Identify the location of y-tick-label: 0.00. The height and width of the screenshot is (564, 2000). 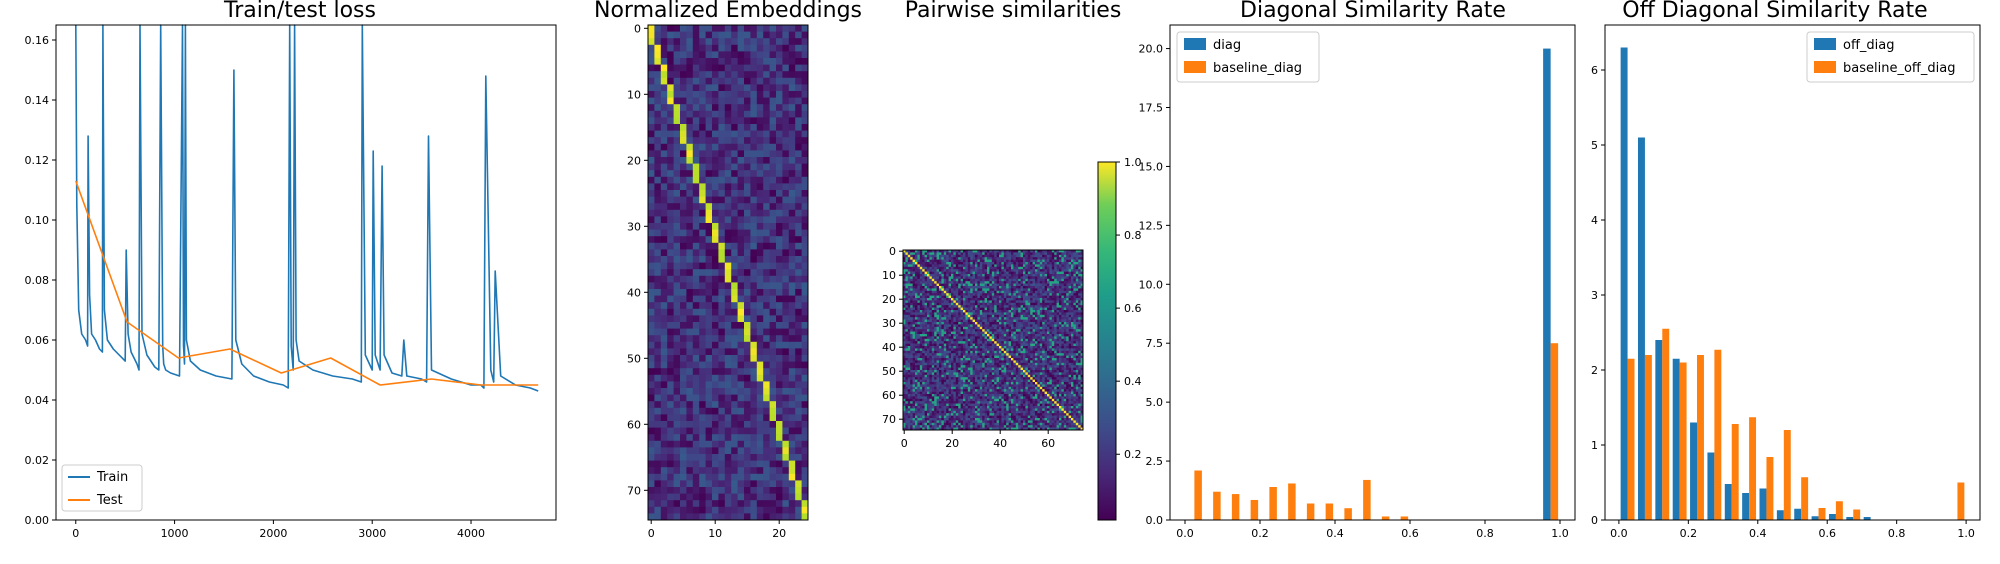
(37, 520).